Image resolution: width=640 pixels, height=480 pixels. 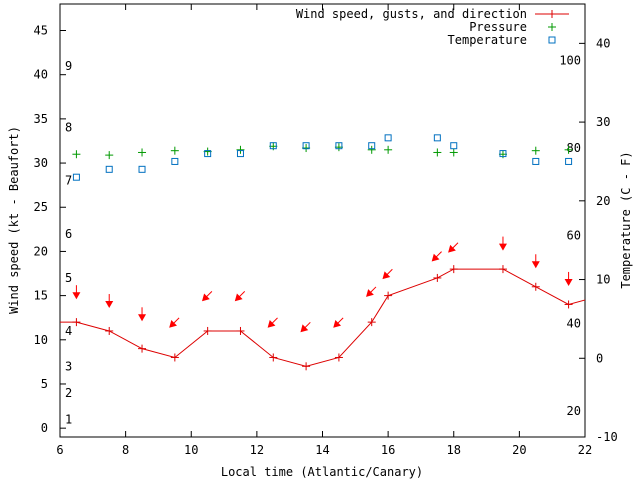 What do you see at coordinates (41, 207) in the screenshot?
I see `y-tick-left-label: 25` at bounding box center [41, 207].